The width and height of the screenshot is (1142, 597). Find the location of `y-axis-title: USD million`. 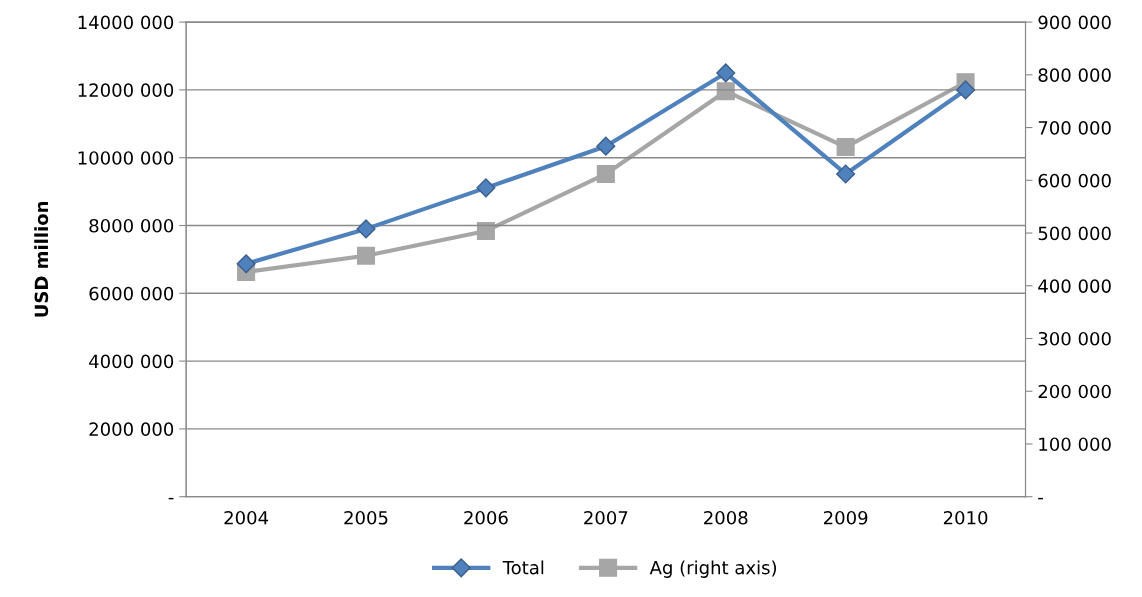

y-axis-title: USD million is located at coordinates (41, 259).